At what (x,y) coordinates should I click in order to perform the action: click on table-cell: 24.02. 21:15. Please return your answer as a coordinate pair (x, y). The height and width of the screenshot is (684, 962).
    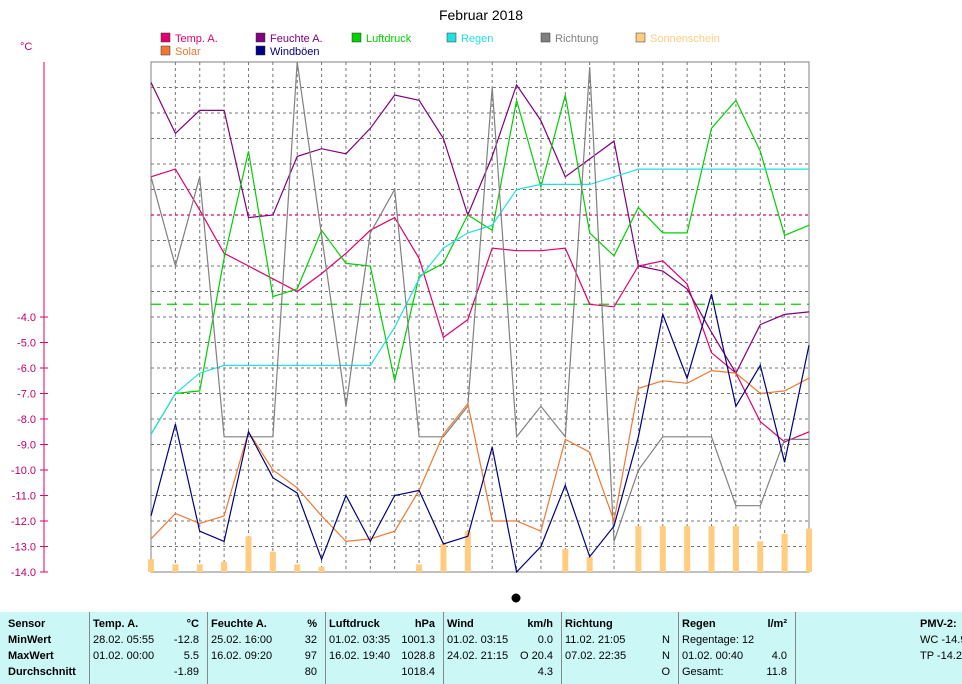
    Looking at the image, I should click on (478, 656).